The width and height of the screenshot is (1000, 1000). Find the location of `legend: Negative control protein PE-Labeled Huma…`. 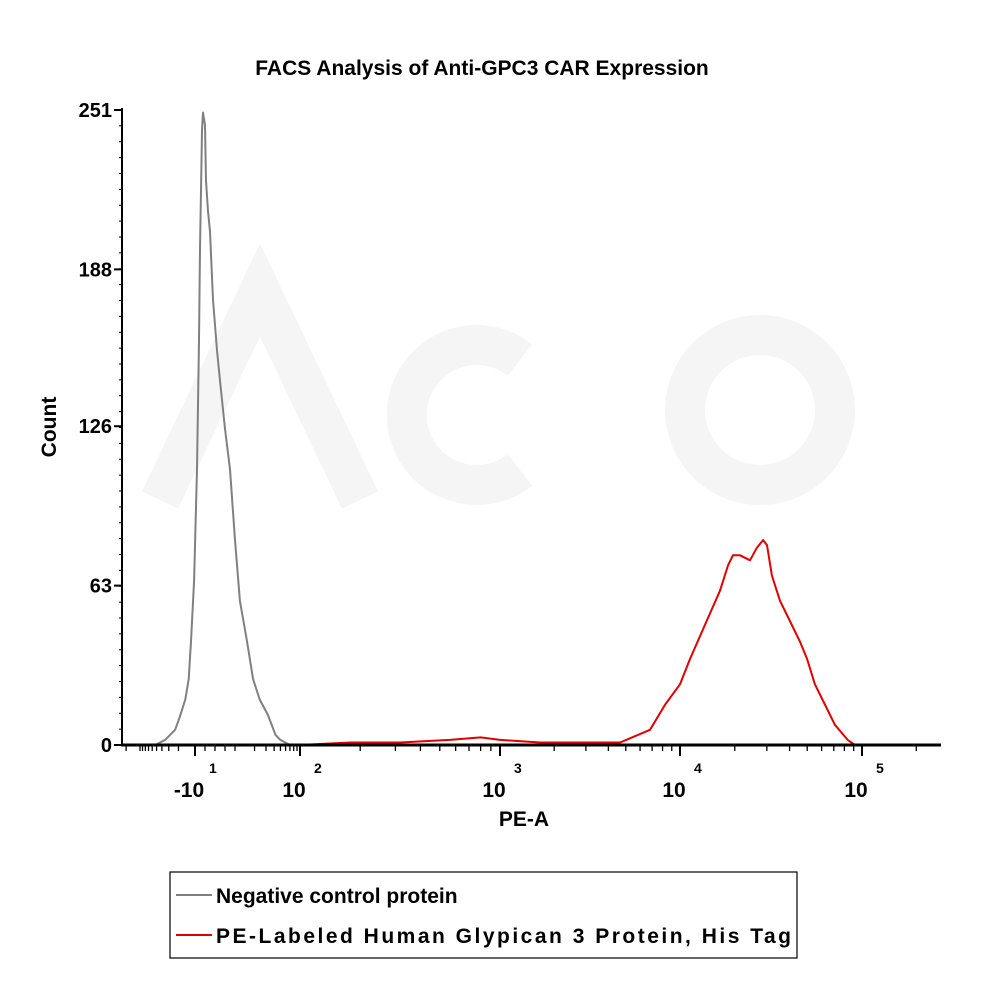

legend: Negative control protein PE-Labeled Huma… is located at coordinates (483, 915).